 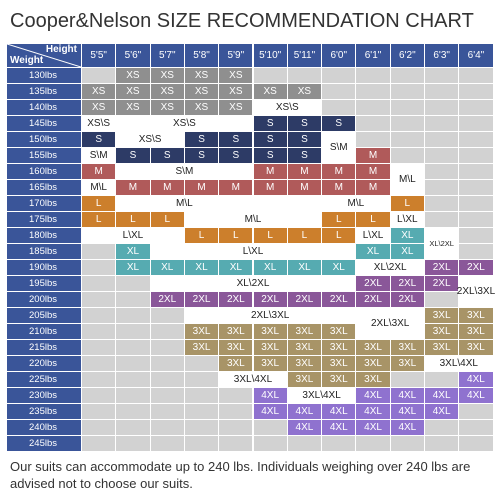 What do you see at coordinates (44, 427) in the screenshot?
I see `weight-header: 240lbs` at bounding box center [44, 427].